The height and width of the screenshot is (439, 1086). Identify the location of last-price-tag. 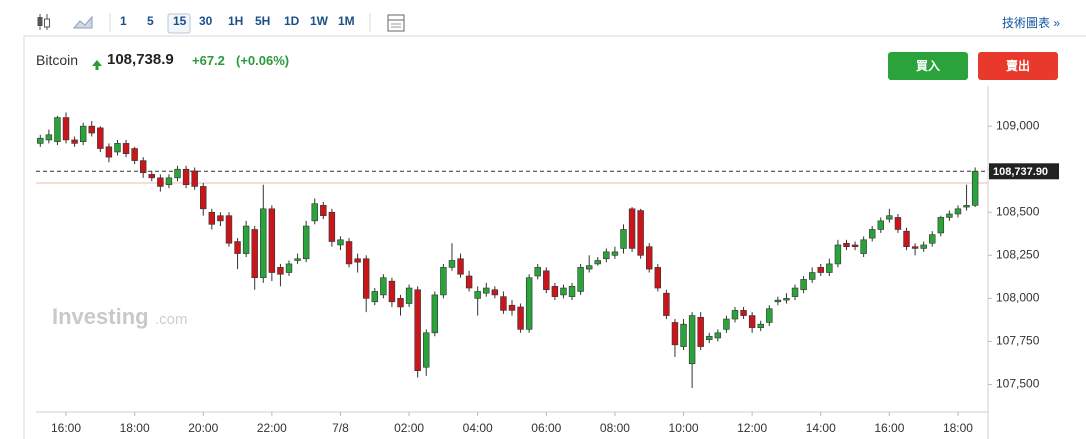
(1024, 171).